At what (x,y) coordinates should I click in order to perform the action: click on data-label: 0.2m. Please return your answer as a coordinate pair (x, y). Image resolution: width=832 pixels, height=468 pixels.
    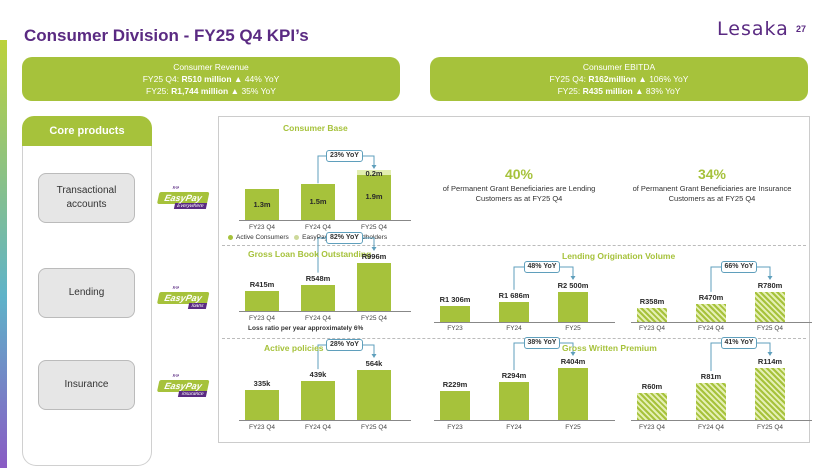
    Looking at the image, I should click on (374, 173).